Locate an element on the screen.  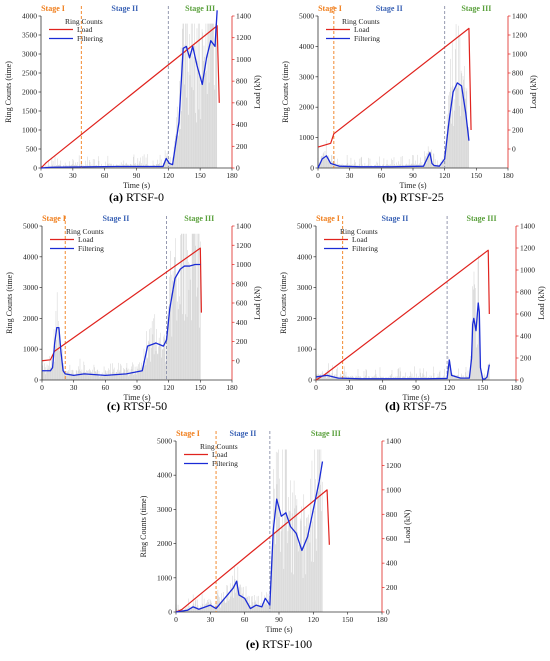
raw-signal-c is located at coordinates (121, 306).